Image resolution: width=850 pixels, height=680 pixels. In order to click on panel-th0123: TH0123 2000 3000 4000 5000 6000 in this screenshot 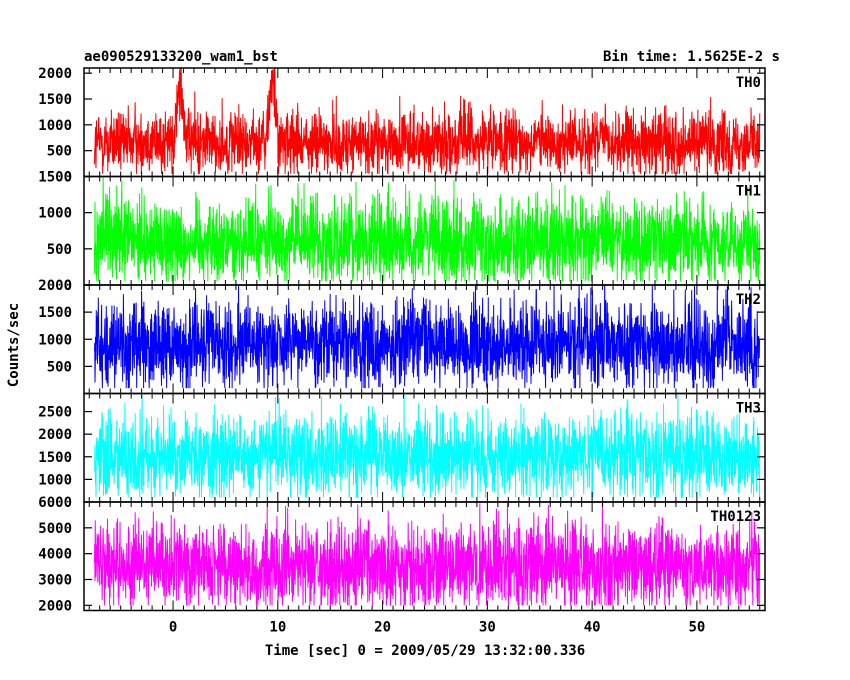, I will do `click(402, 554)`.